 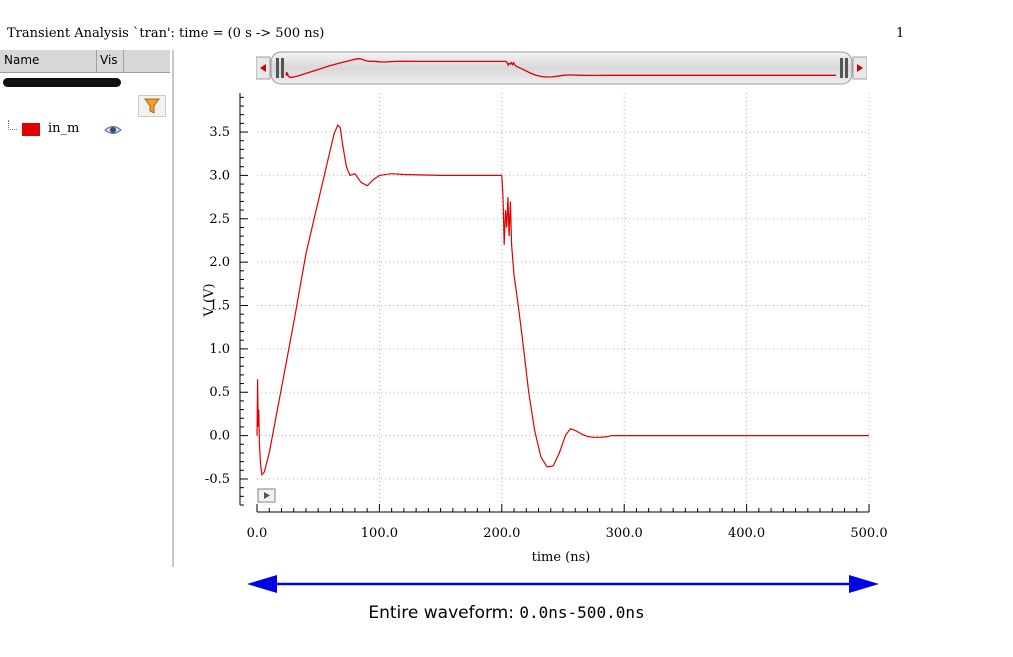 I want to click on tree-connector, so click(x=12, y=125).